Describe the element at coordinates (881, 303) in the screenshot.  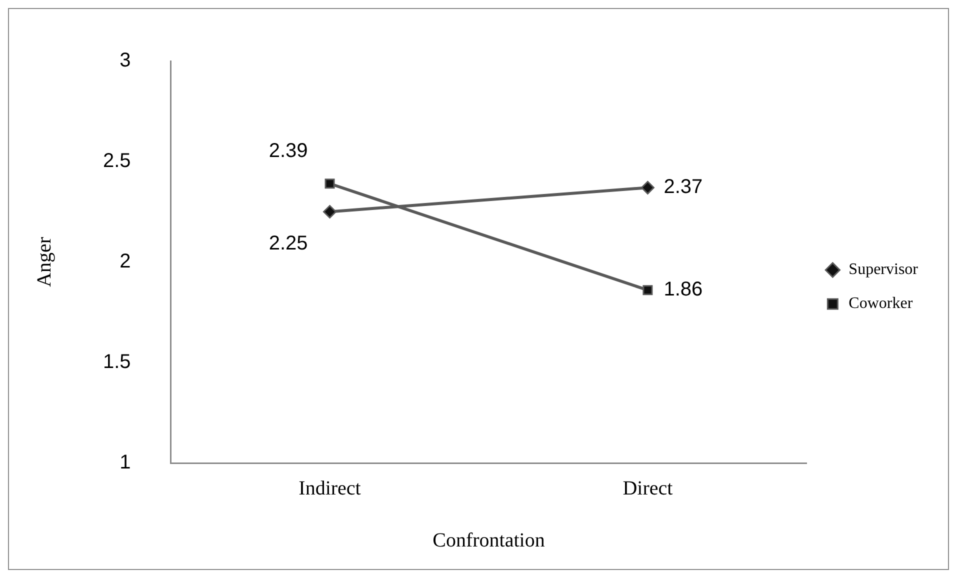
I see `legend-label: Coworker` at that location.